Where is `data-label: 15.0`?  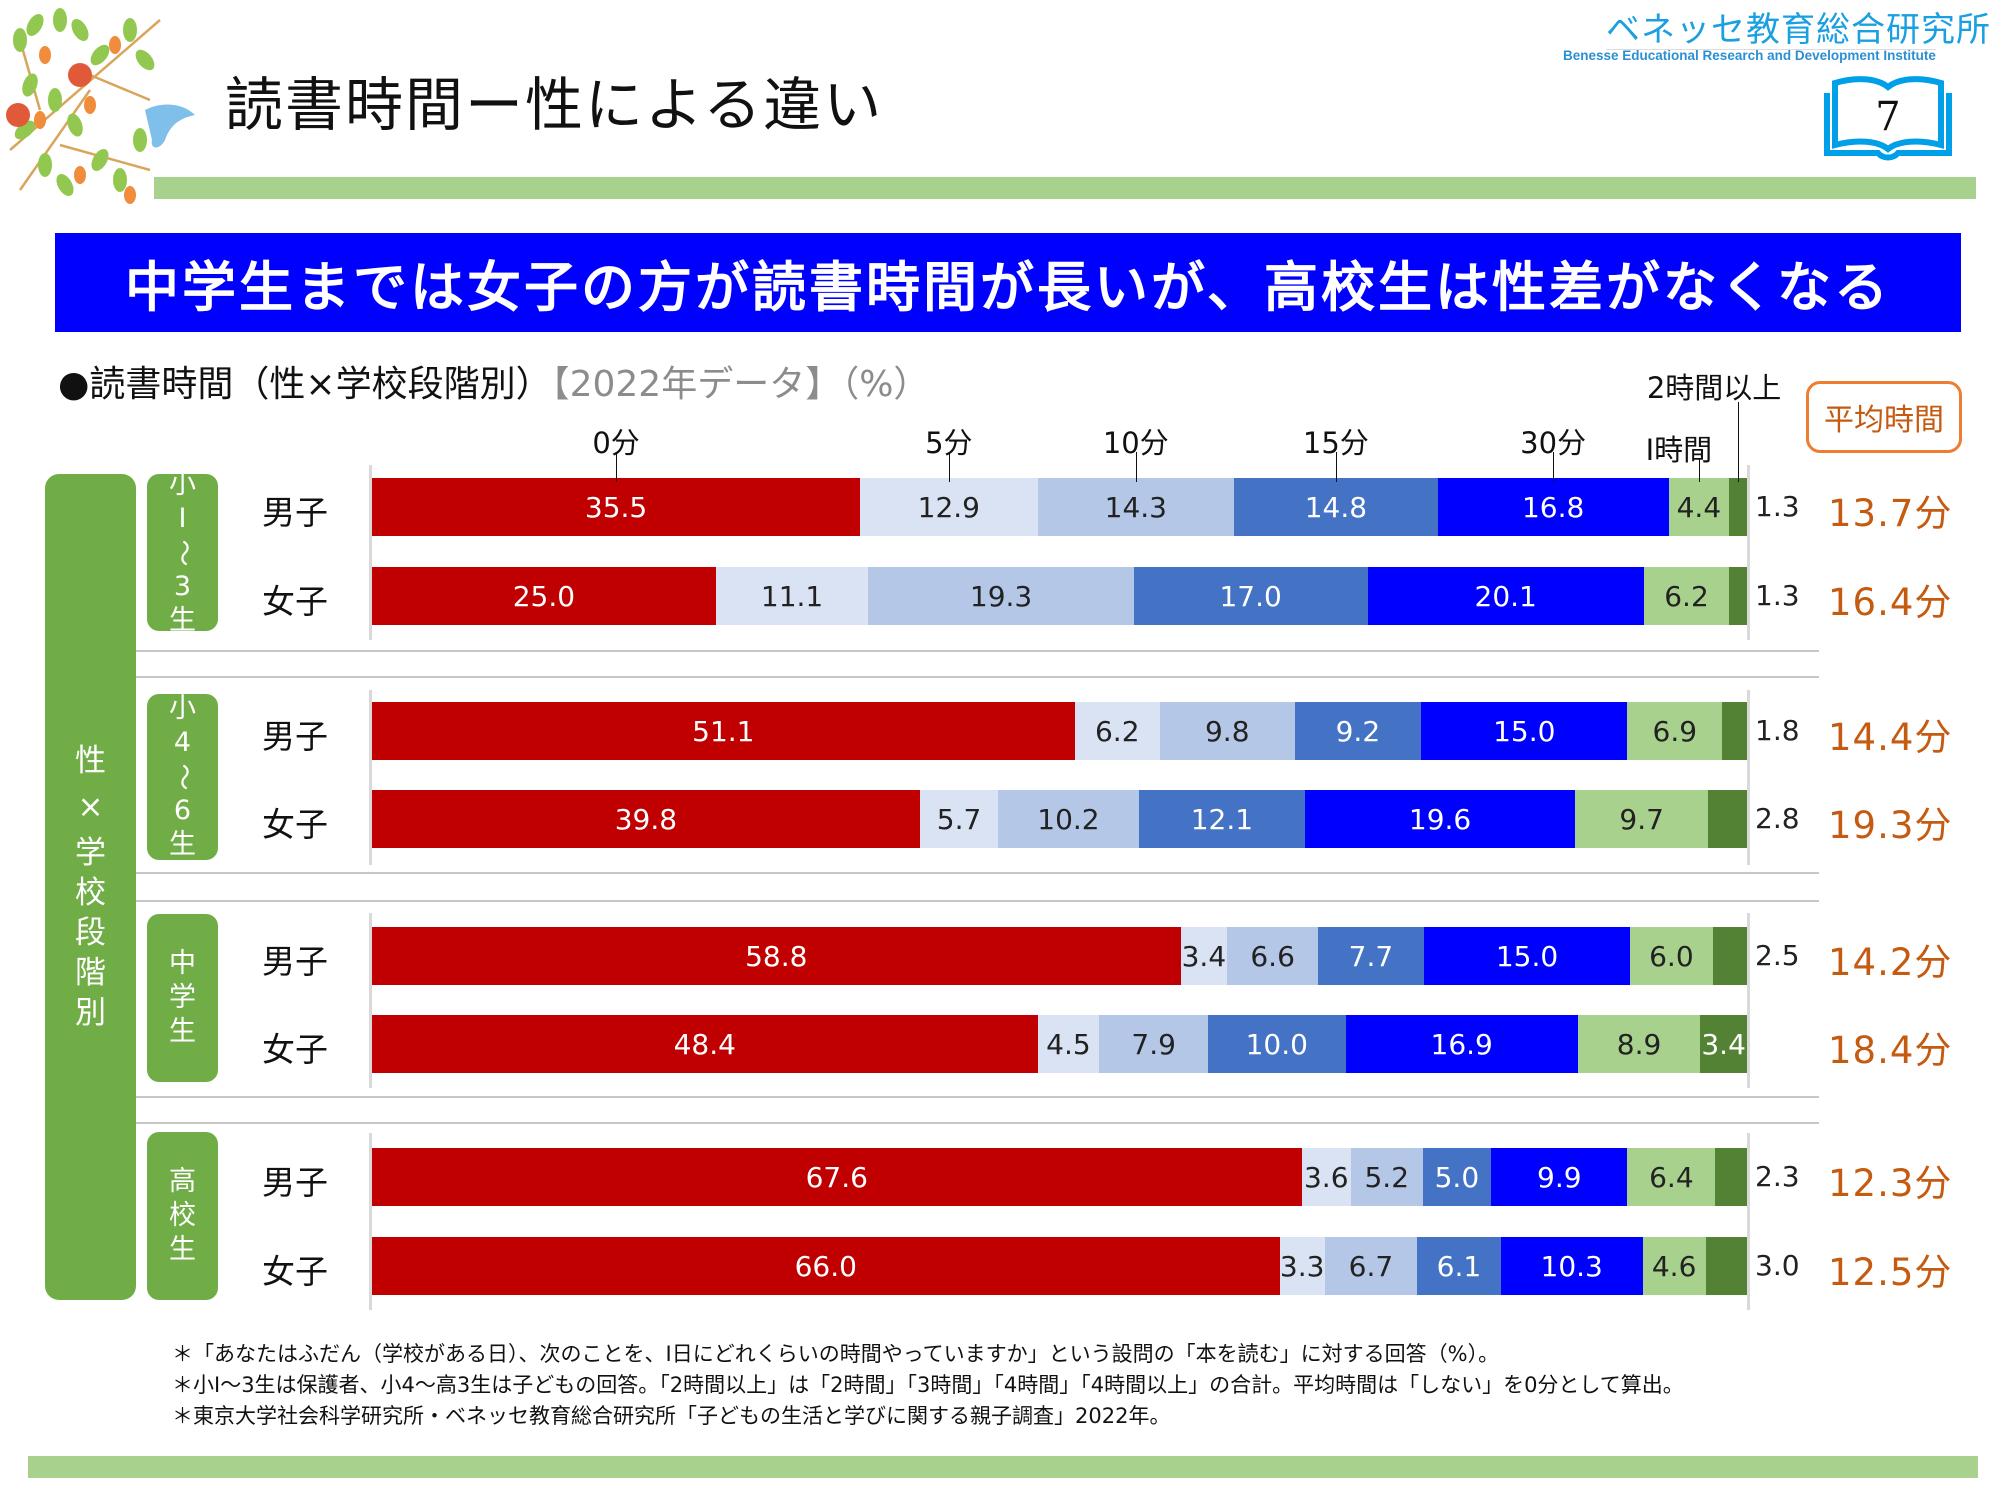
data-label: 15.0 is located at coordinates (1527, 956).